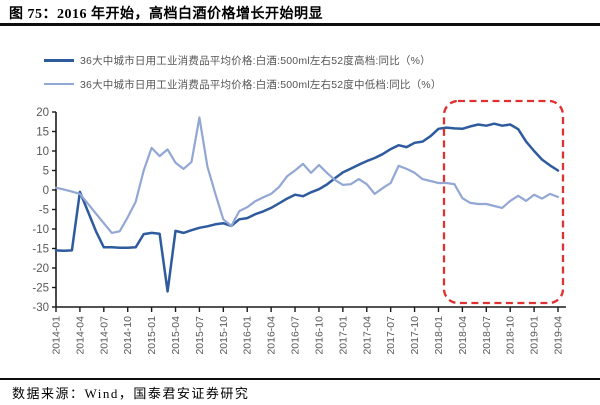  Describe the element at coordinates (559, 335) in the screenshot. I see `x-tick-label: 2019-04` at that location.